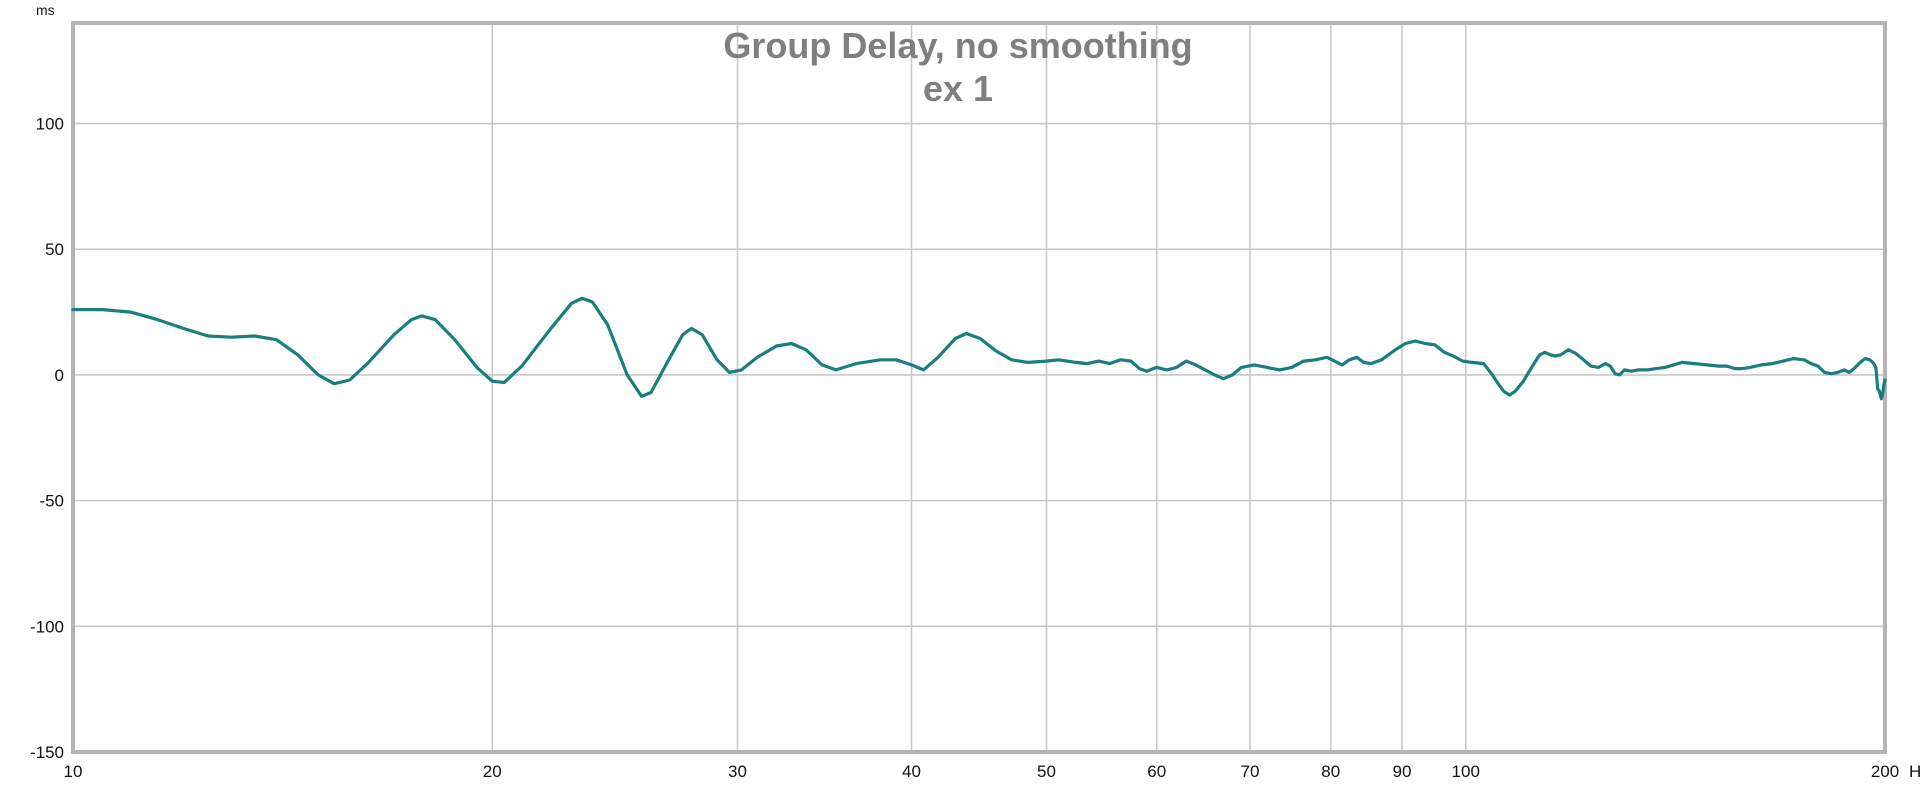  Describe the element at coordinates (1402, 771) in the screenshot. I see `x-tick-label: 90` at that location.